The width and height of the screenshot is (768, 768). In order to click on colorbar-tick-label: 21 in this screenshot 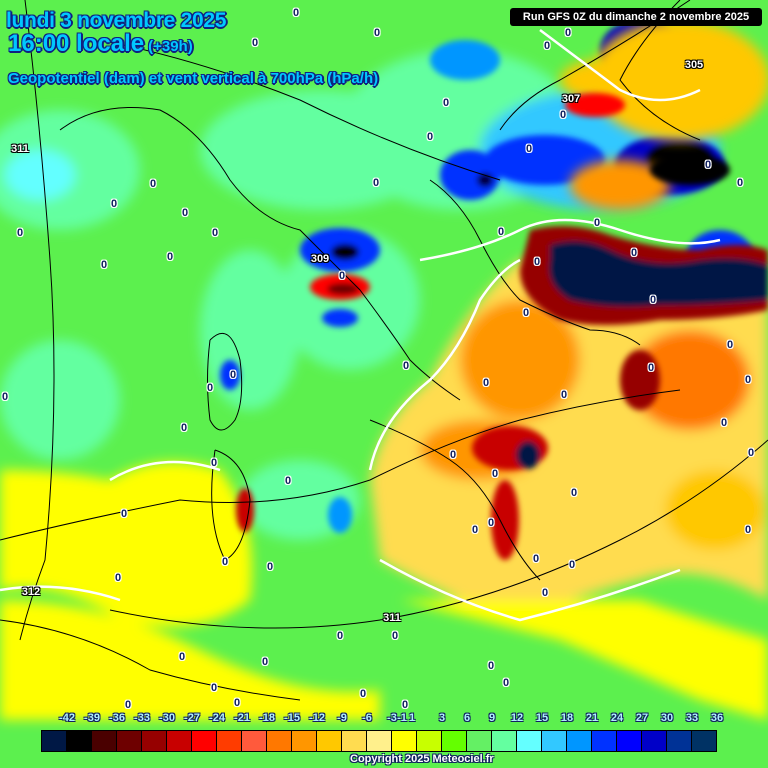, I will do `click(592, 718)`.